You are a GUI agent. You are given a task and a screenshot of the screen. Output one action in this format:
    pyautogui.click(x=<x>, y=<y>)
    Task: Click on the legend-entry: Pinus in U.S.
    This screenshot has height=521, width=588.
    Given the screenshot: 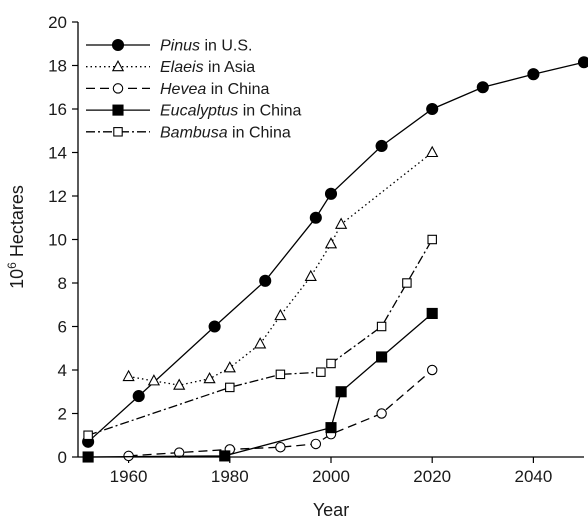 What is the action you would take?
    pyautogui.click(x=169, y=46)
    